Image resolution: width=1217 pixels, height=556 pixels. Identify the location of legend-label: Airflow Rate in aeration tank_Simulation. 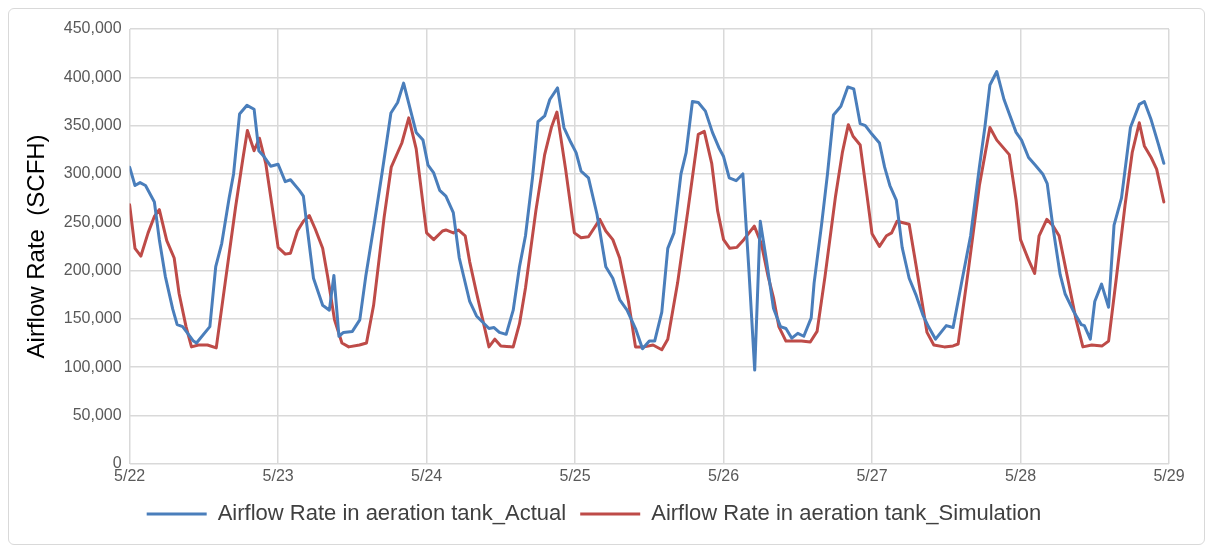
(846, 513).